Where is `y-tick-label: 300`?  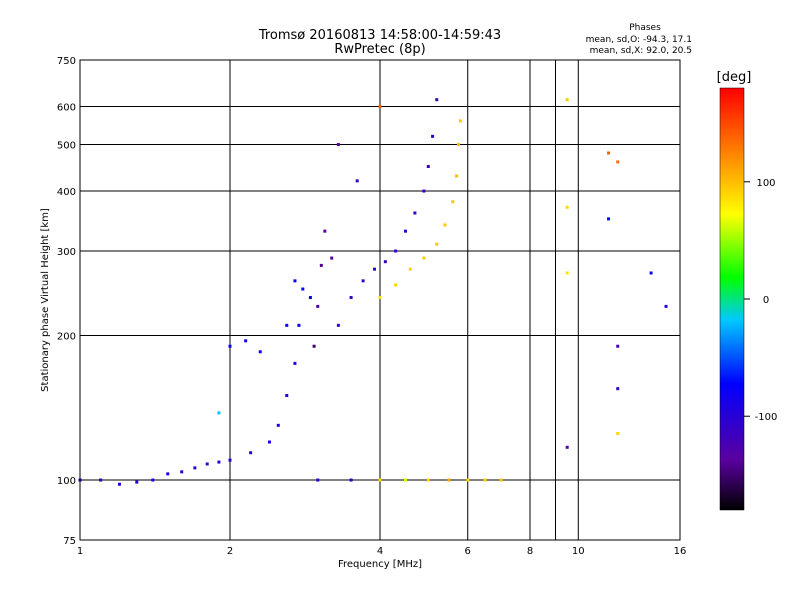
y-tick-label: 300 is located at coordinates (66, 252).